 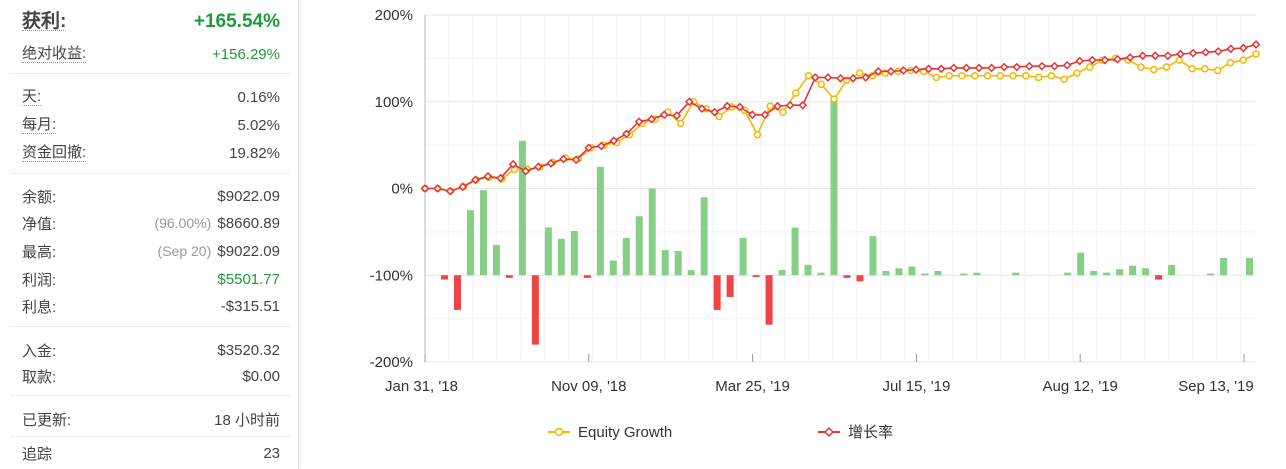 I want to click on equity-note: (96.00%), so click(x=183, y=222).